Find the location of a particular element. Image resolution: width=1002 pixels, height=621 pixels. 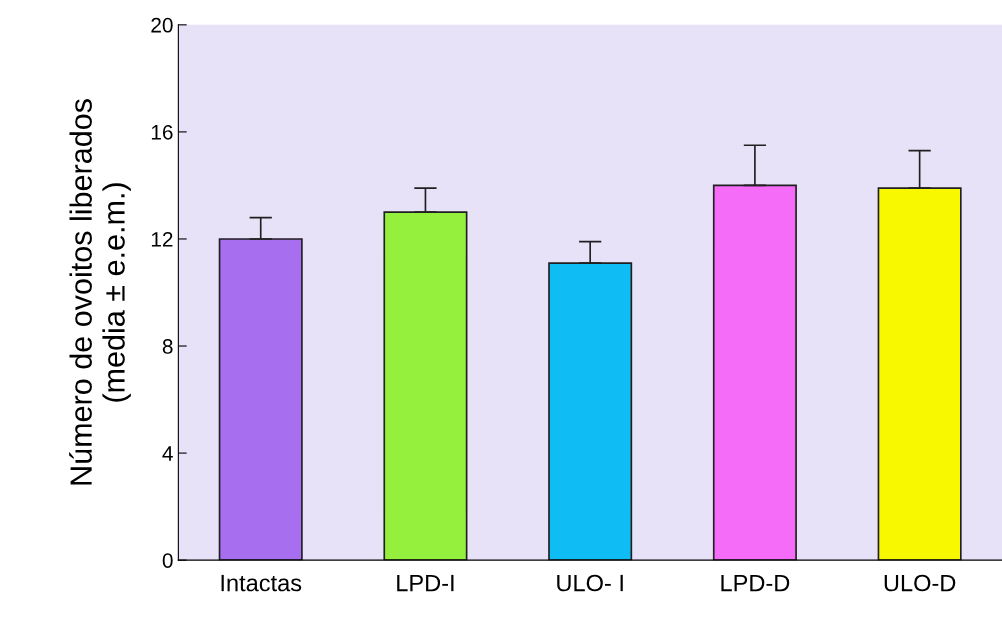

y-tick-label: 12 is located at coordinates (162, 239).